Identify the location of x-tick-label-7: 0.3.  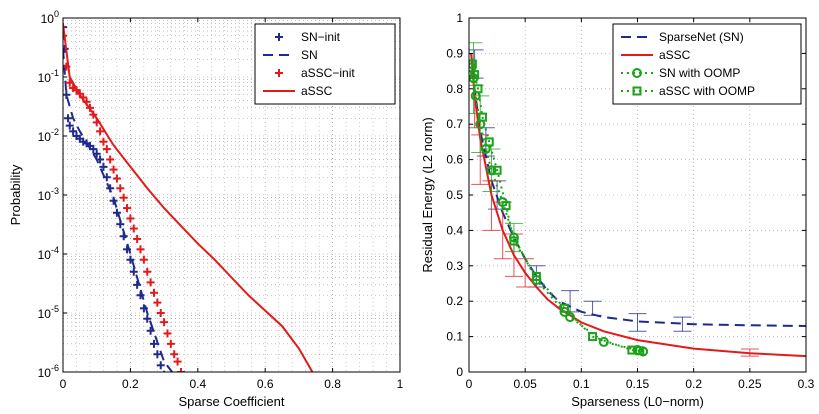
(806, 384).